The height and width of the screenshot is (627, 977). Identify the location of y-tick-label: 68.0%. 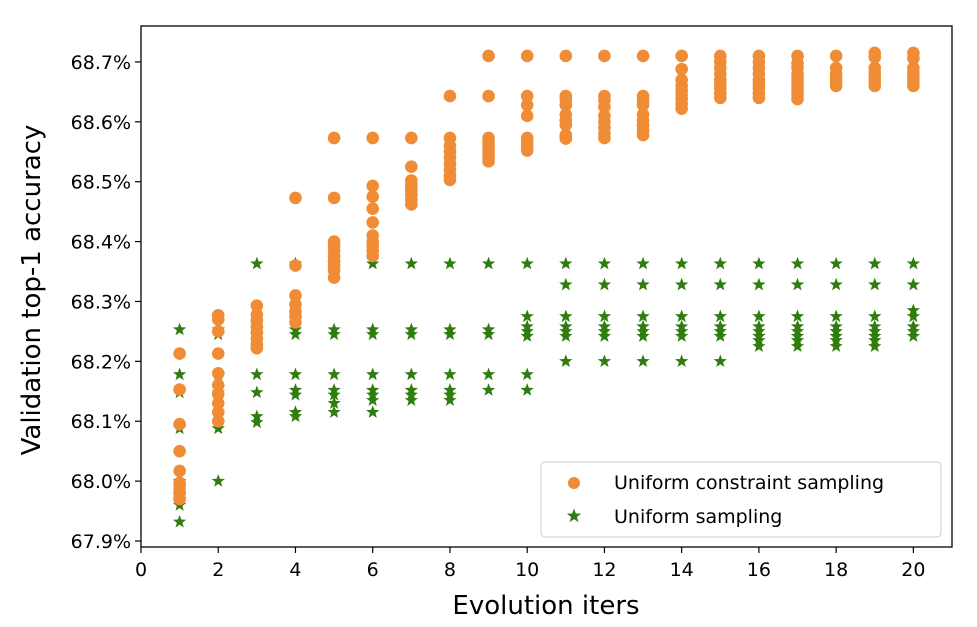
(101, 482).